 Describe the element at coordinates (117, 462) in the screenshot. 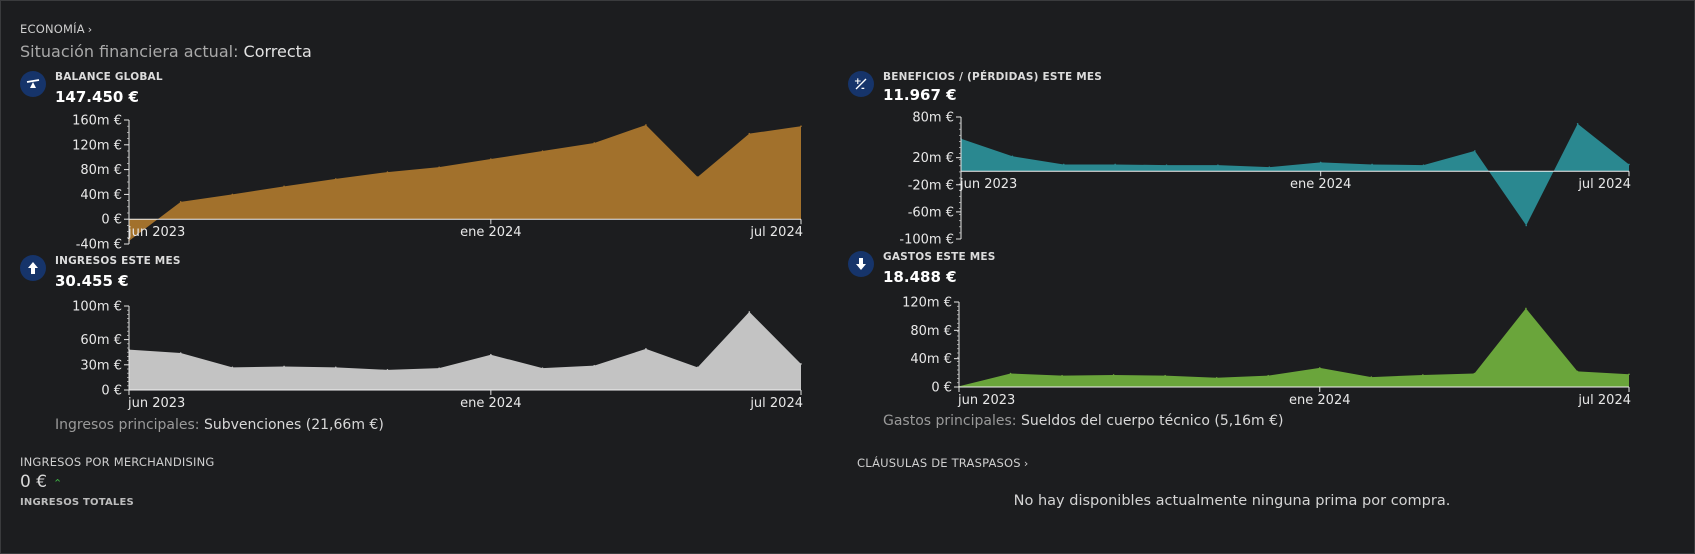

I see `merchandising-label: INGRESOS POR MERCHANDISING` at that location.